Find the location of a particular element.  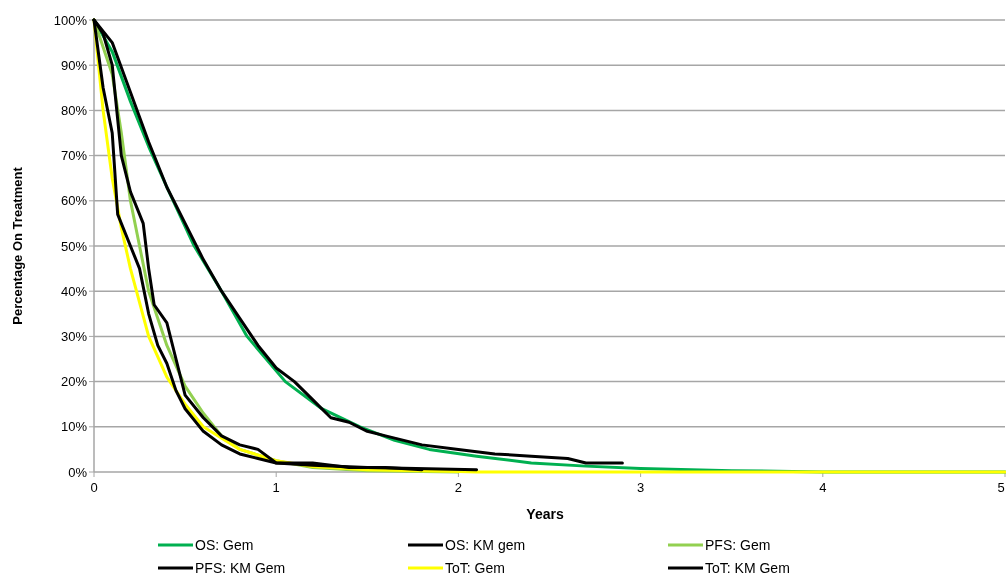

y-tick-label: 60% is located at coordinates (74, 201).